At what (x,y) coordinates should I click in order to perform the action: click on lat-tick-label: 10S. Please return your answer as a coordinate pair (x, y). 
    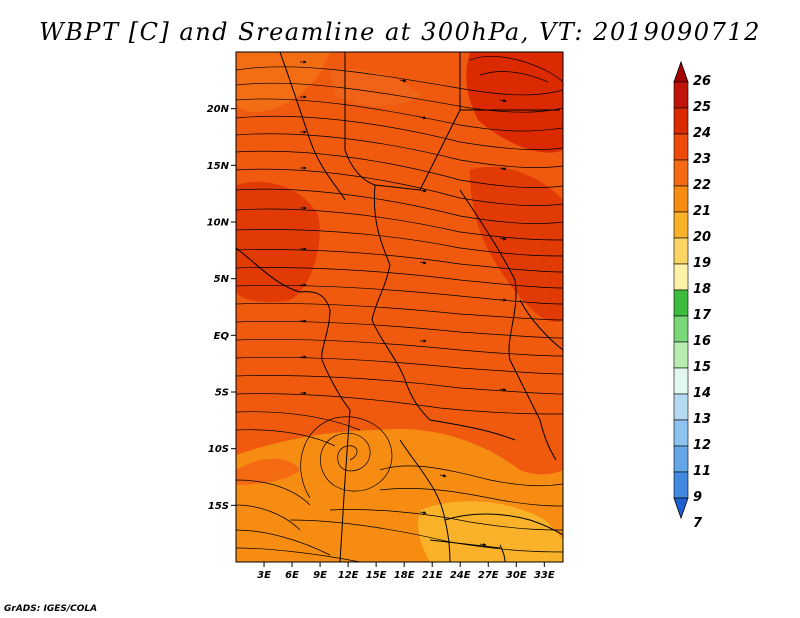
    Looking at the image, I should click on (218, 449).